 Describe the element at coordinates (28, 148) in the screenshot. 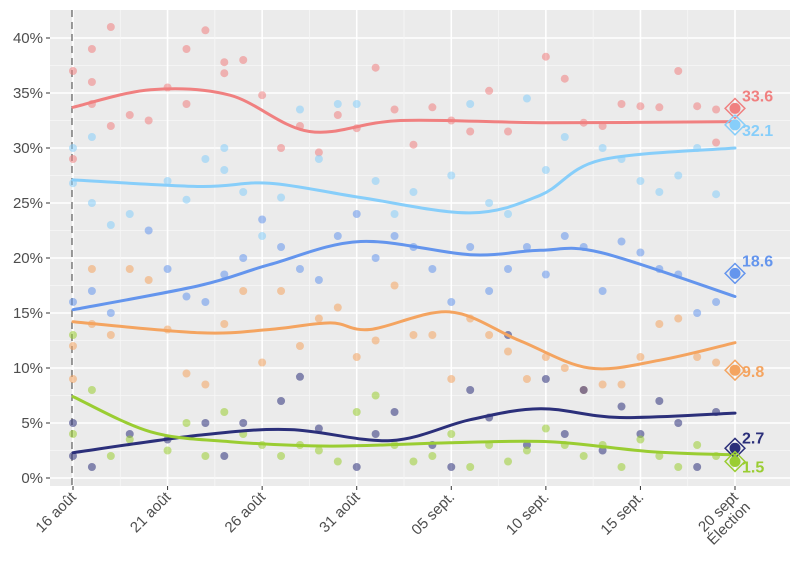

I see `y-tick-label: 30%` at that location.